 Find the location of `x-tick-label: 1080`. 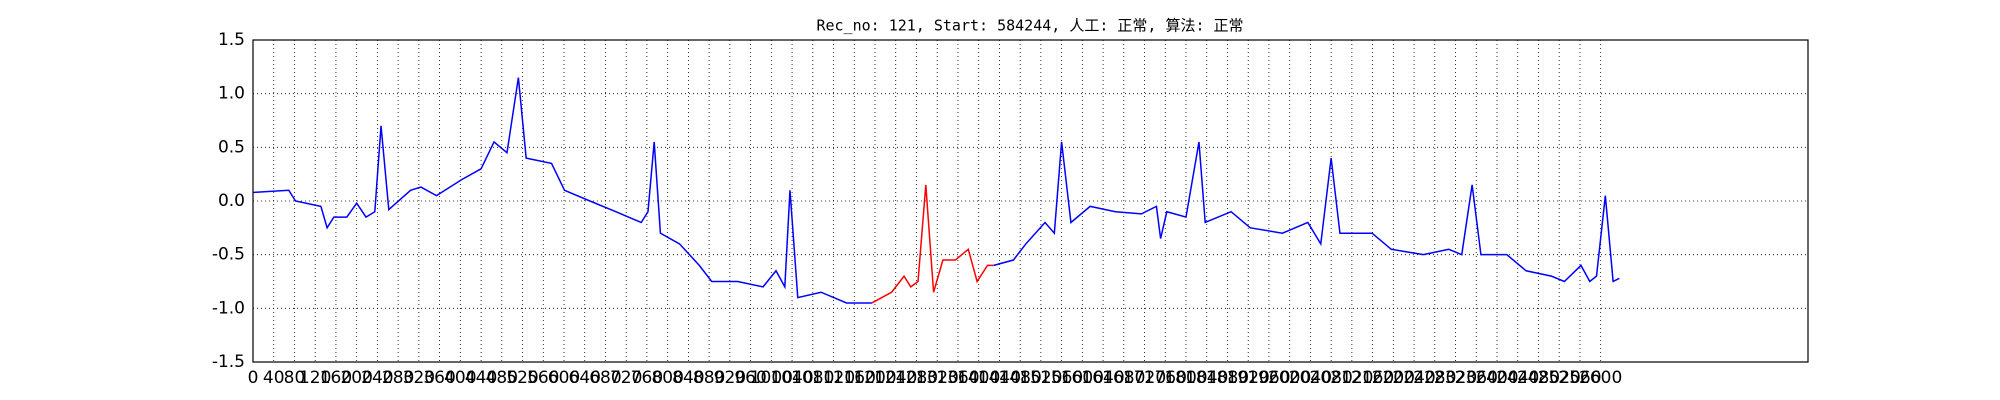

x-tick-label: 1080 is located at coordinates (812, 378).